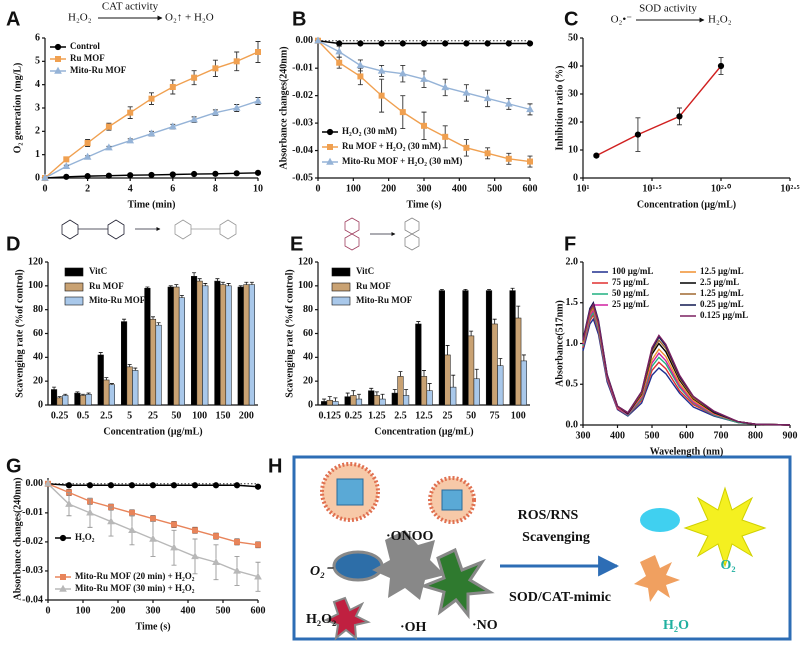 Image resolution: width=800 pixels, height=650 pixels. Describe the element at coordinates (572, 343) in the screenshot. I see `y-tick-label: 1.0` at that location.